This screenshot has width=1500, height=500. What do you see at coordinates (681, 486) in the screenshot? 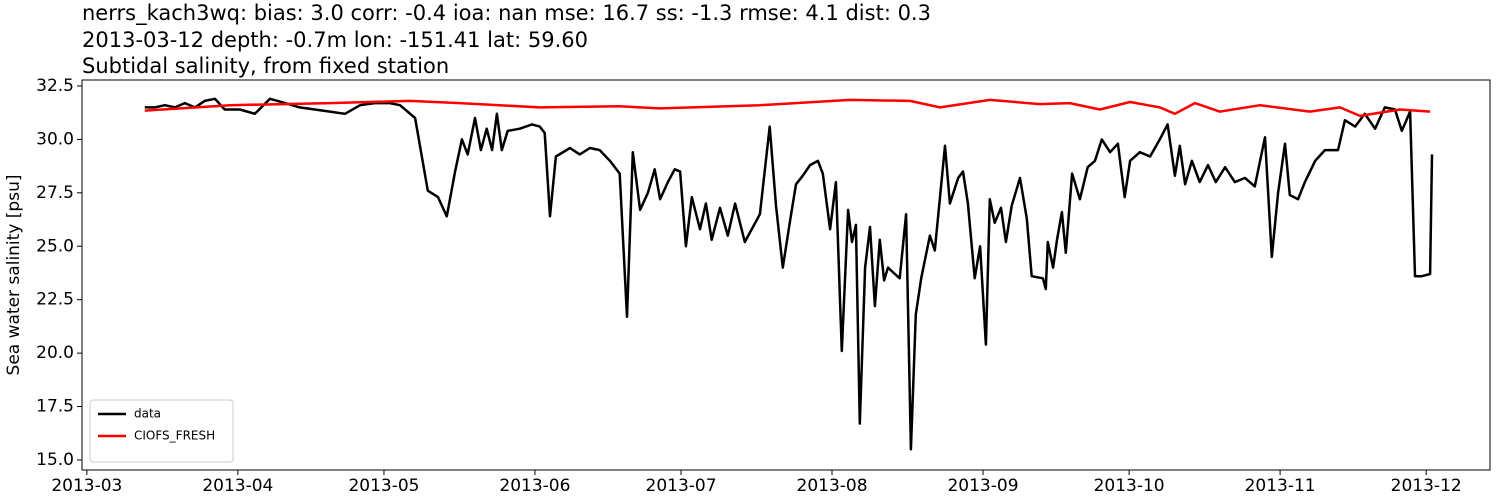
I see `x-tick-label: 2013-07` at bounding box center [681, 486].